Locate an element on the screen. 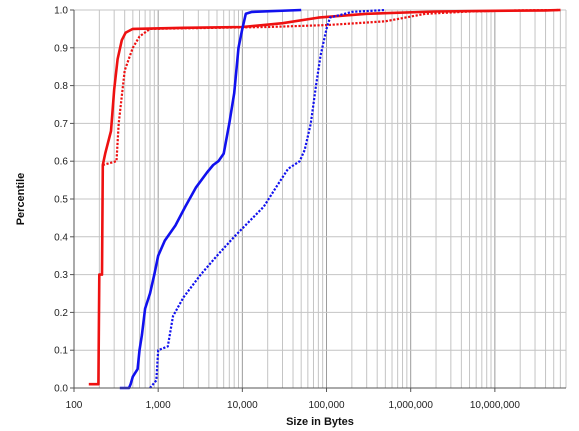  y-tick-labels: 0.0 0.1 0.2 0.3 0.4 0.5 0.6 0.7 0.8 0.9 1.0 is located at coordinates (61, 200).